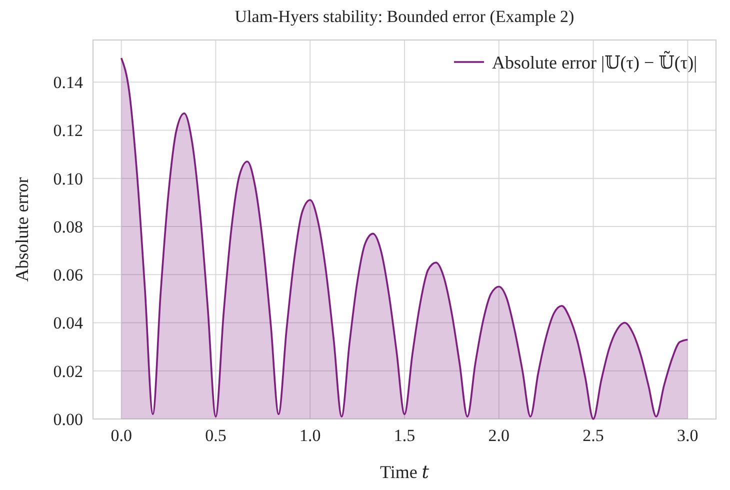  I want to click on y-tick-label: 0.08, so click(68, 226).